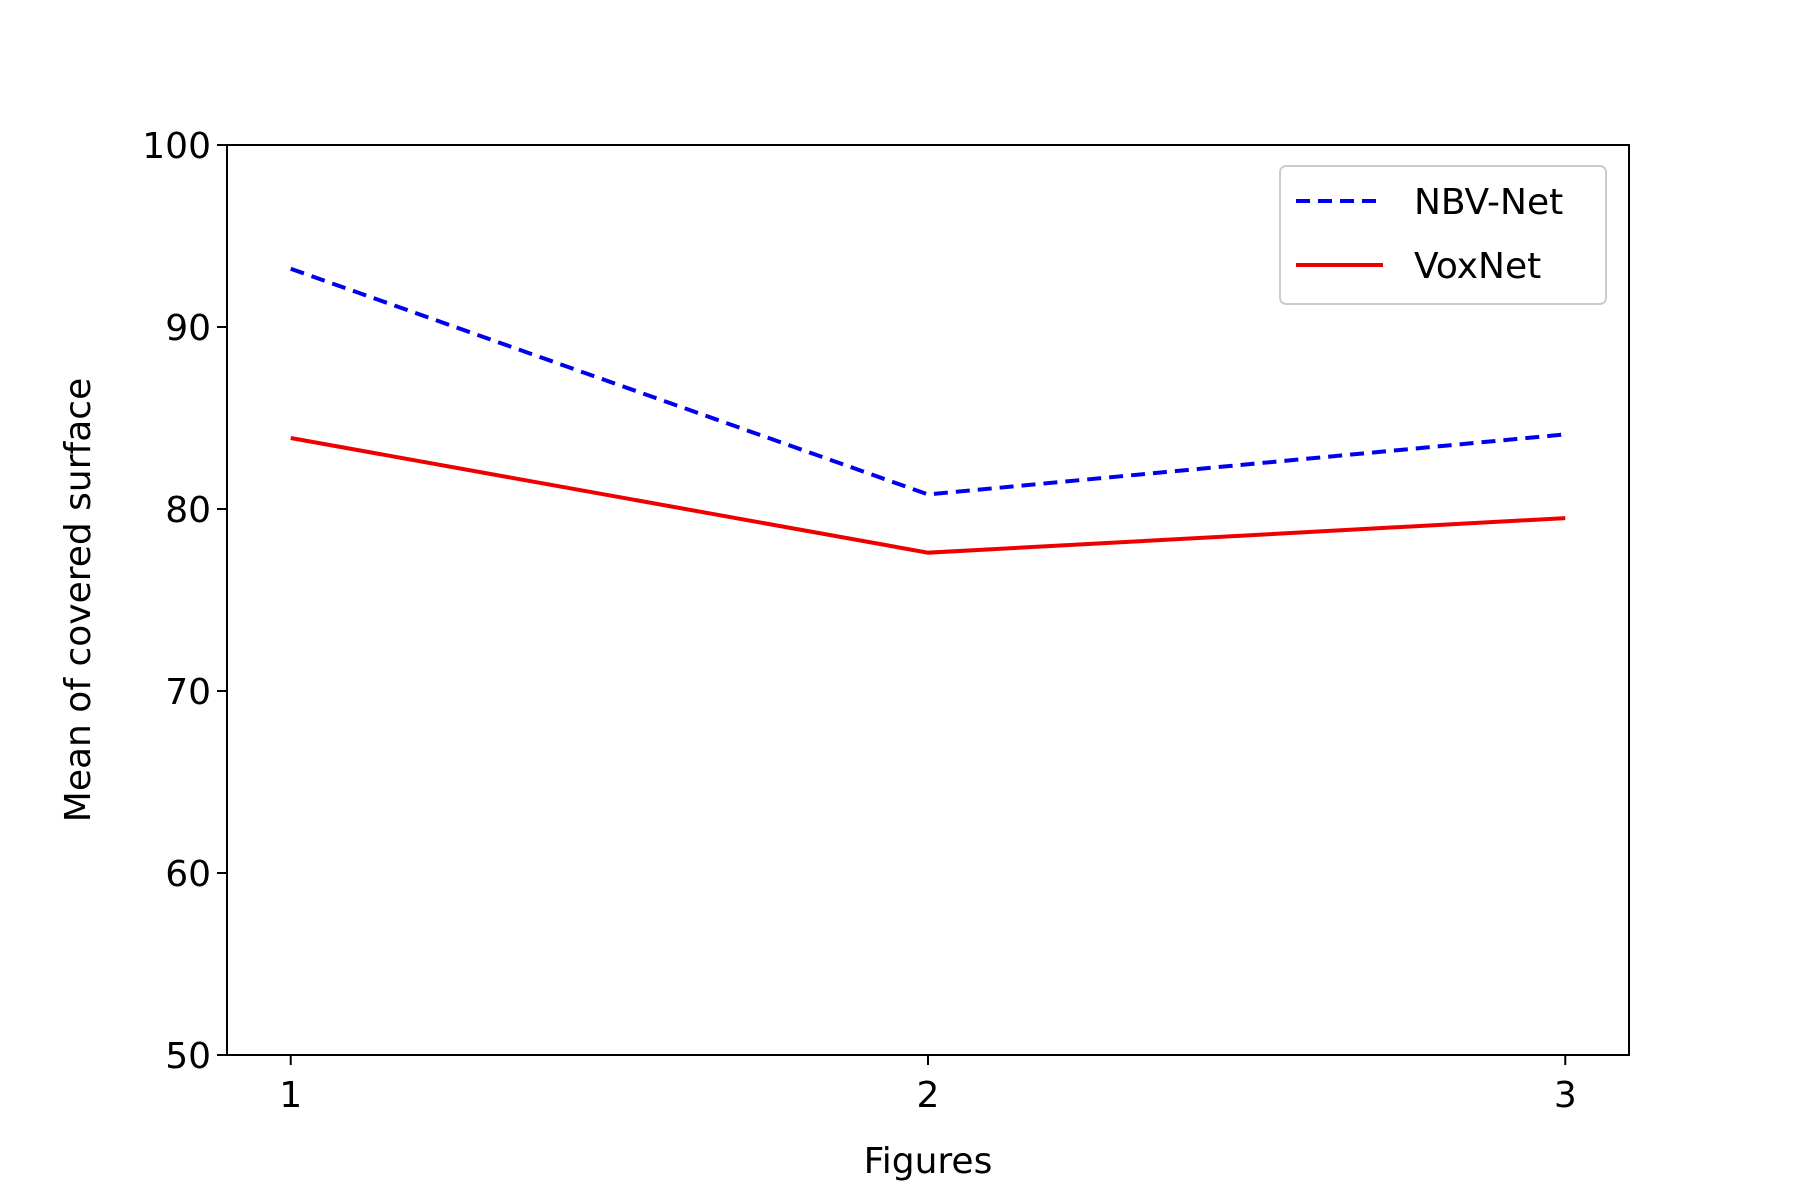 The height and width of the screenshot is (1200, 1800). Describe the element at coordinates (188, 692) in the screenshot. I see `y-tick-label: 70` at that location.